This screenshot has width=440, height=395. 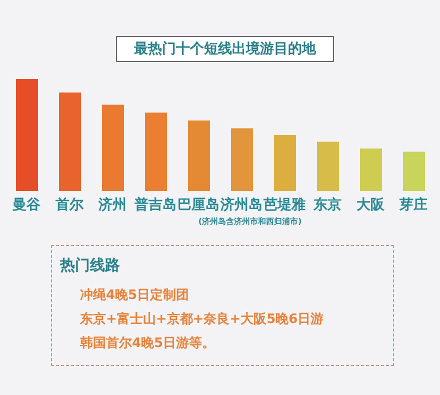 What do you see at coordinates (284, 204) in the screenshot?
I see `x-tick-label: 芭堤雅` at bounding box center [284, 204].